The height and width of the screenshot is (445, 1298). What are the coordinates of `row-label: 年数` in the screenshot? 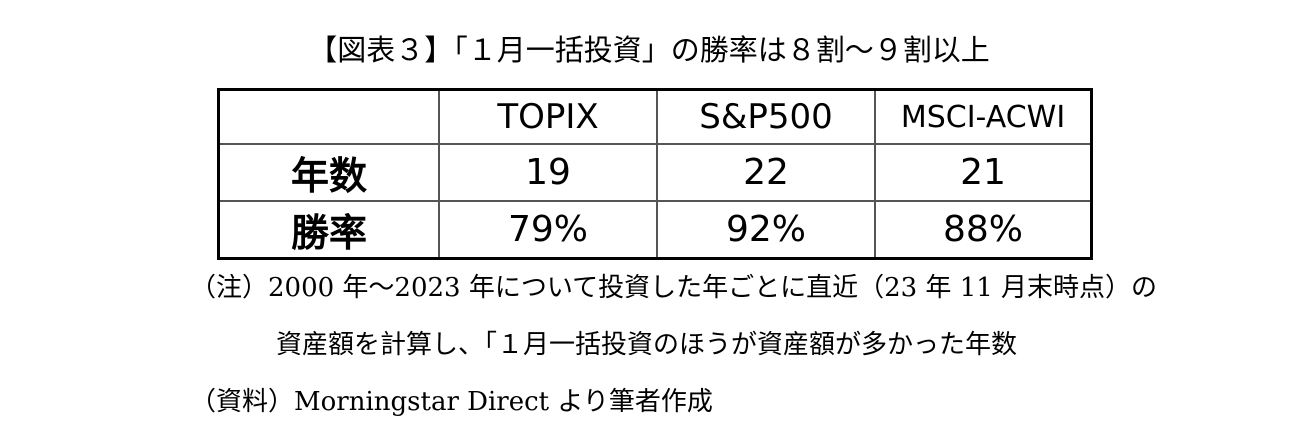 It's located at (328, 172).